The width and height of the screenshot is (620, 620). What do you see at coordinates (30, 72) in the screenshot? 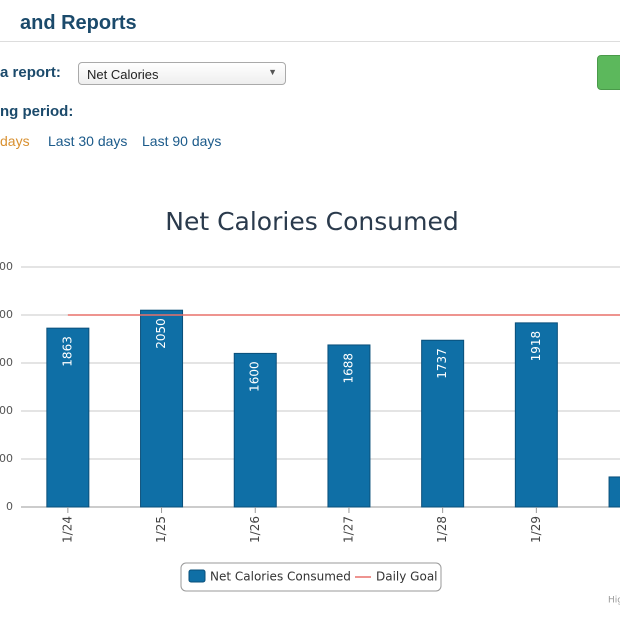
I see `report-label: a report:` at bounding box center [30, 72].